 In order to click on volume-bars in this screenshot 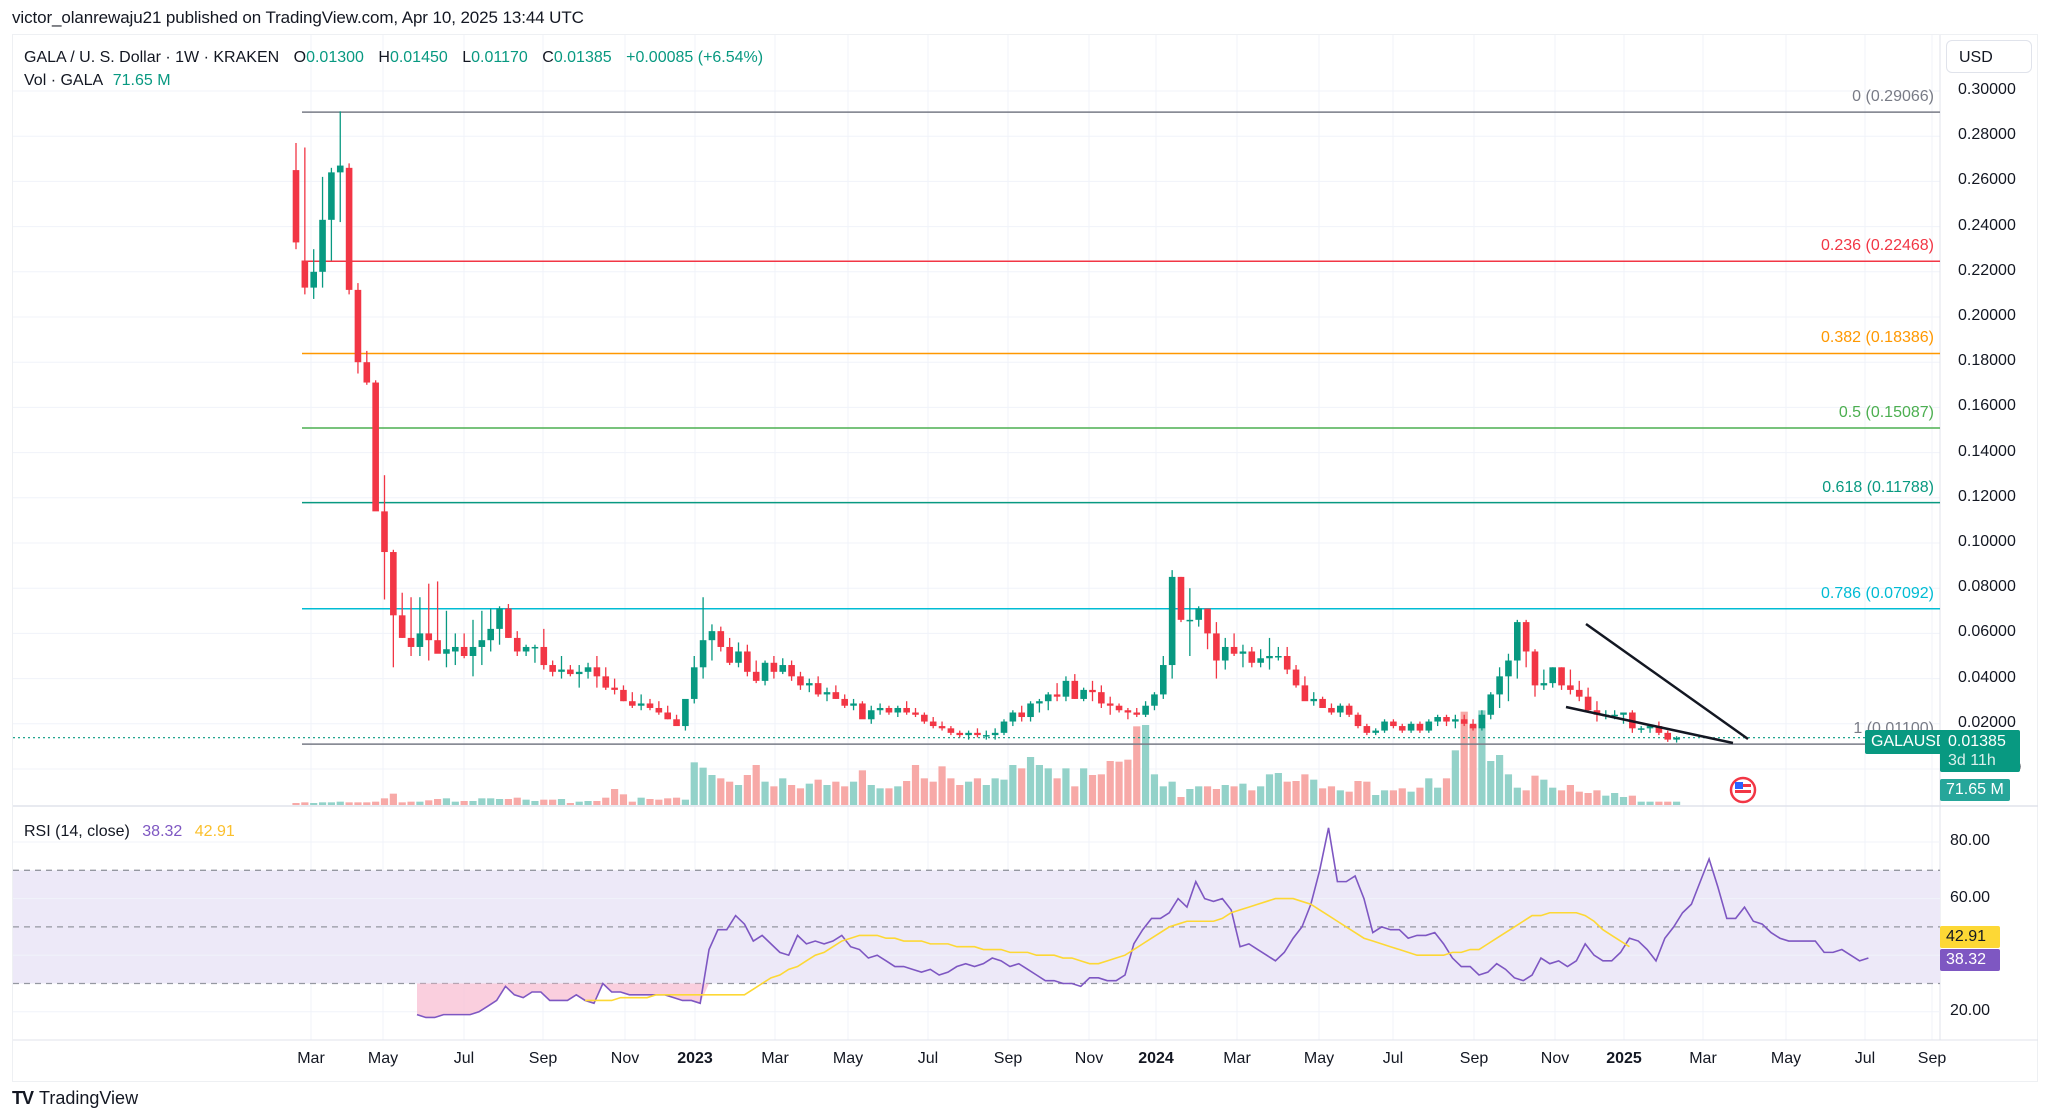, I will do `click(986, 757)`.